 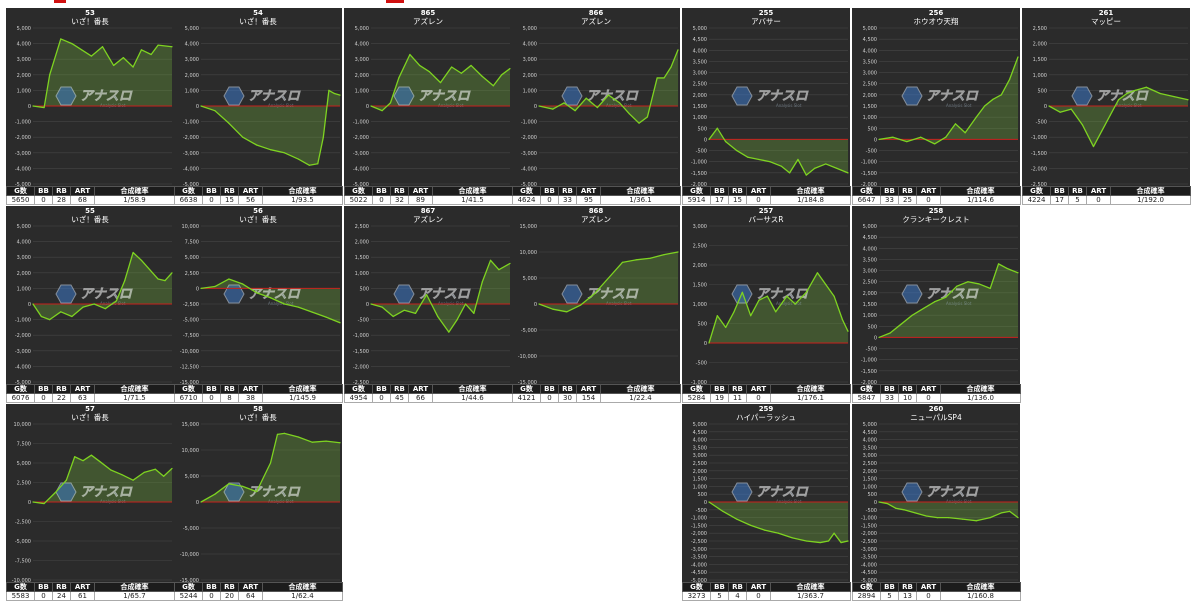 I want to click on stats-value-cell: 1/160.8, so click(x=980, y=596).